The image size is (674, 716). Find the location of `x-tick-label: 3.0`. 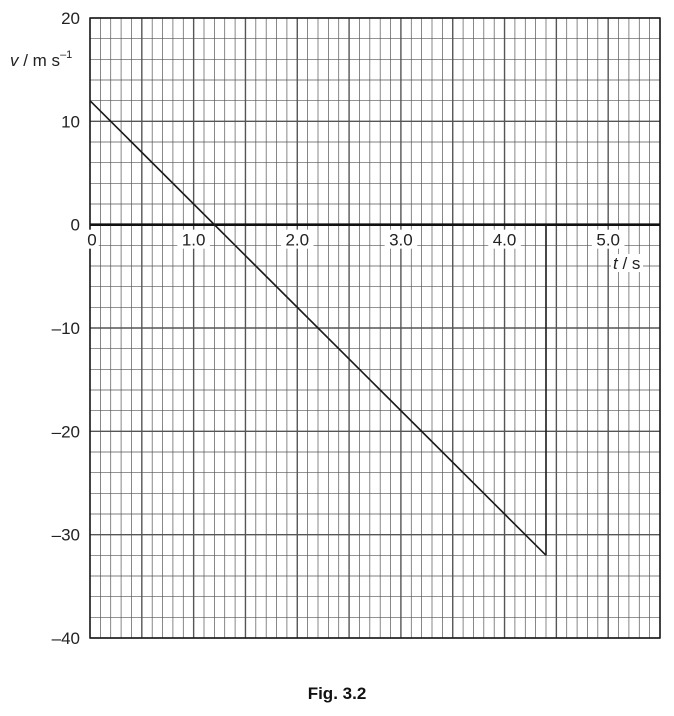

x-tick-label: 3.0 is located at coordinates (401, 240).